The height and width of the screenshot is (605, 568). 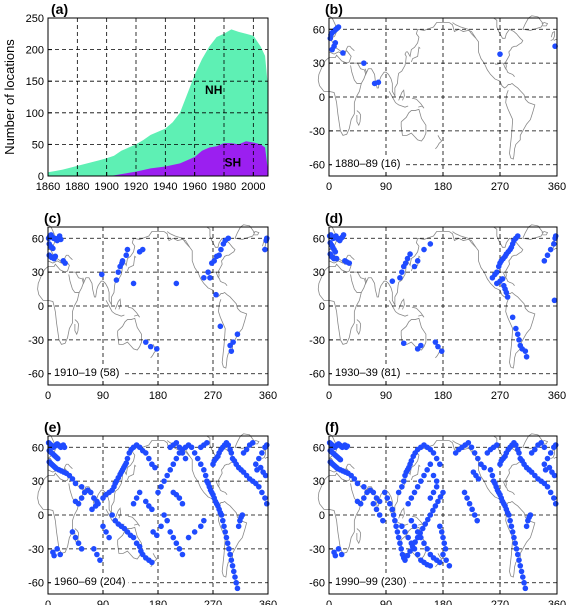 I want to click on y-tick-label: 150, so click(x=35, y=82).